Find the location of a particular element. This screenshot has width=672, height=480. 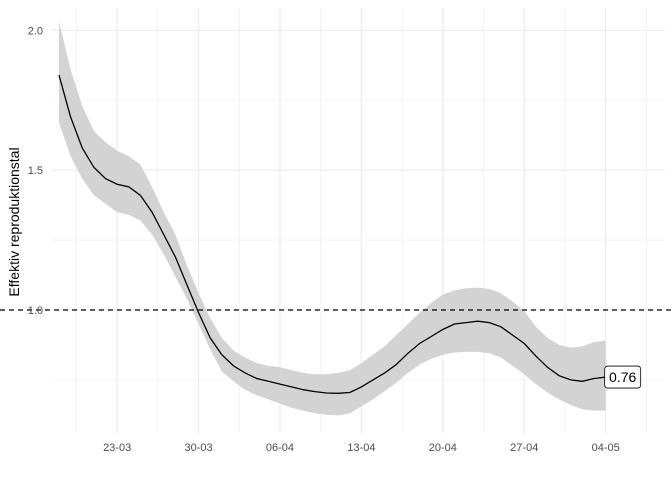

y-axis-ticks: 1.0 1.5 2.0 is located at coordinates (35, 171).